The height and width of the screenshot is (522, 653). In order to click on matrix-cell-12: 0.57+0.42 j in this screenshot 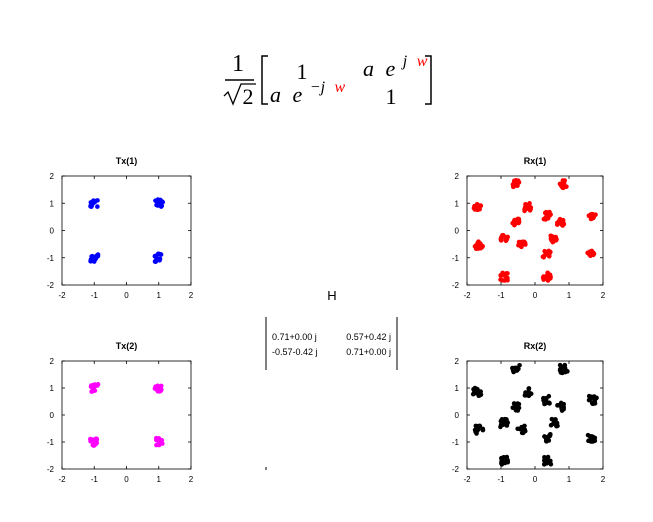, I will do `click(368, 337)`.